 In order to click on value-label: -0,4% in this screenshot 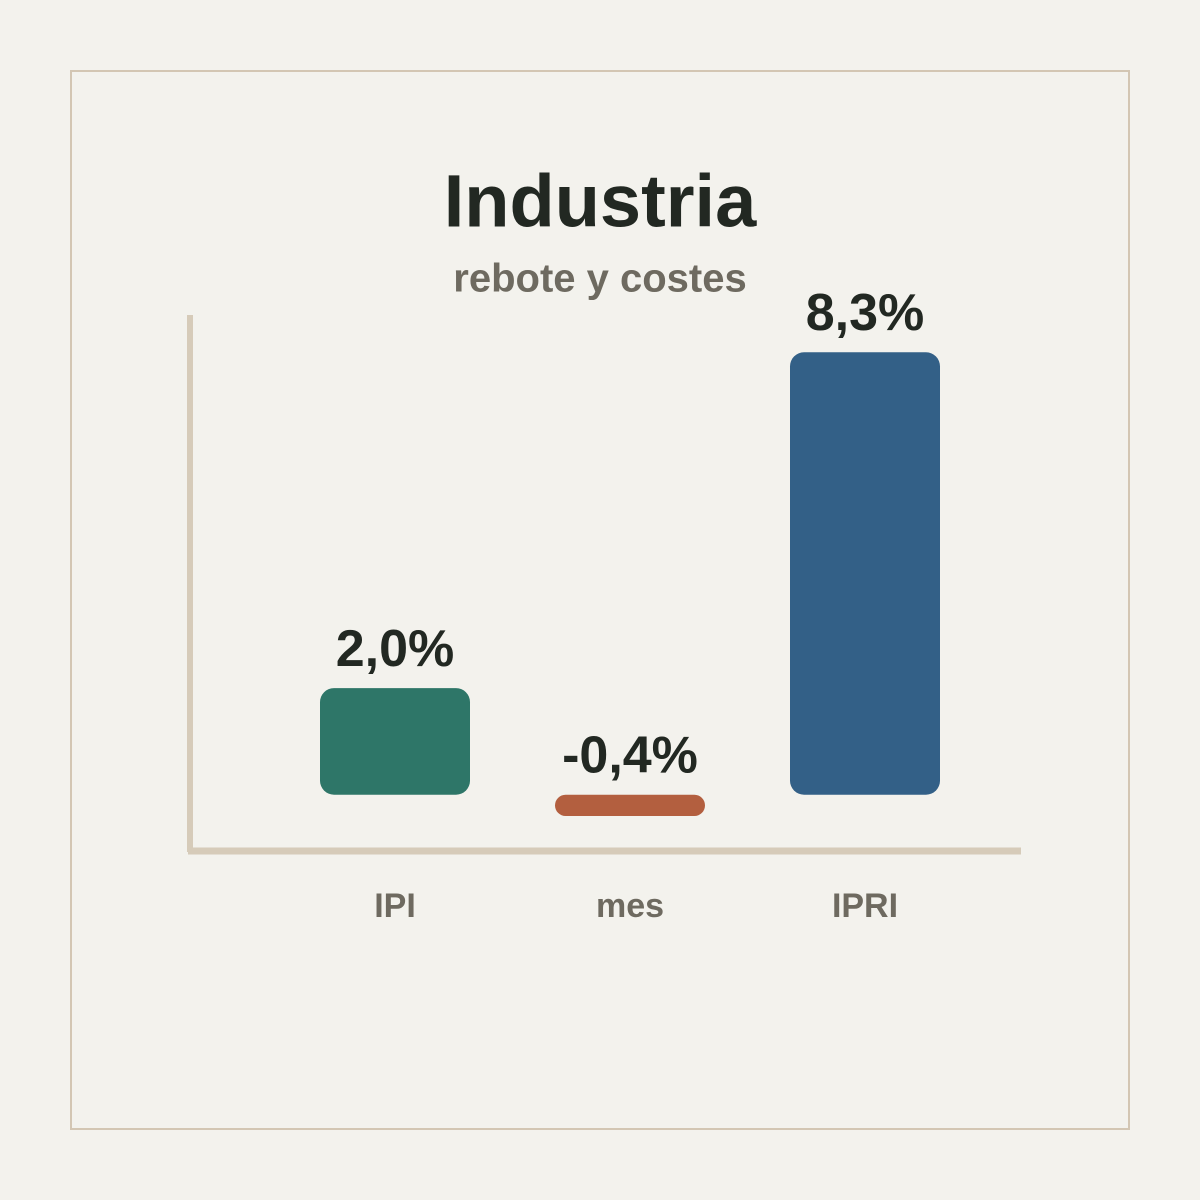, I will do `click(630, 755)`.